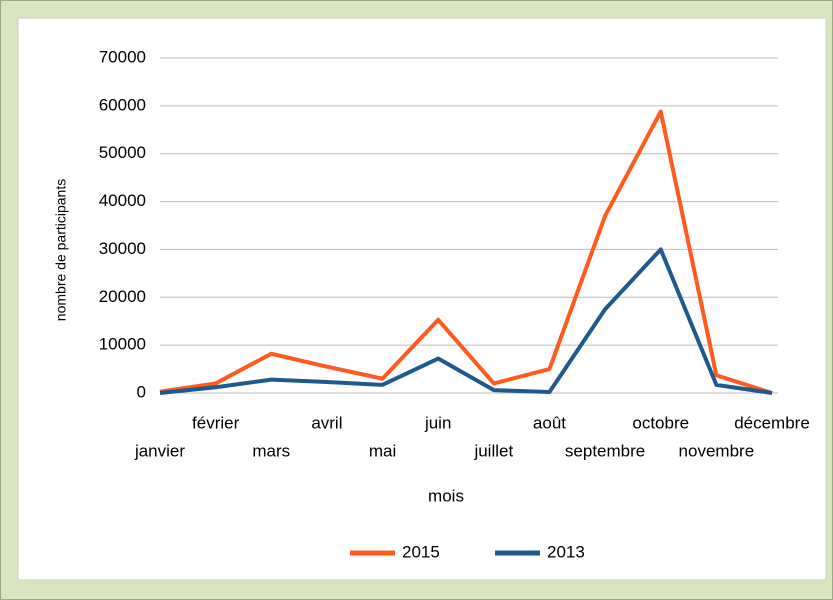 The height and width of the screenshot is (600, 833). I want to click on x-tick-label: juin, so click(437, 422).